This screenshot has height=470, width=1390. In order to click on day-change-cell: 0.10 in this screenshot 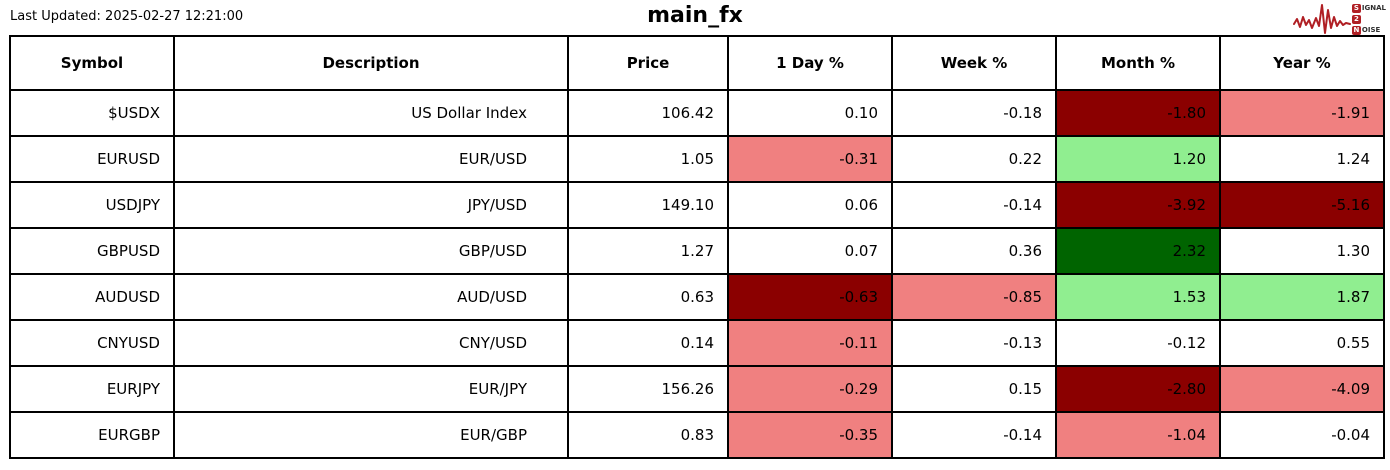, I will do `click(810, 113)`.